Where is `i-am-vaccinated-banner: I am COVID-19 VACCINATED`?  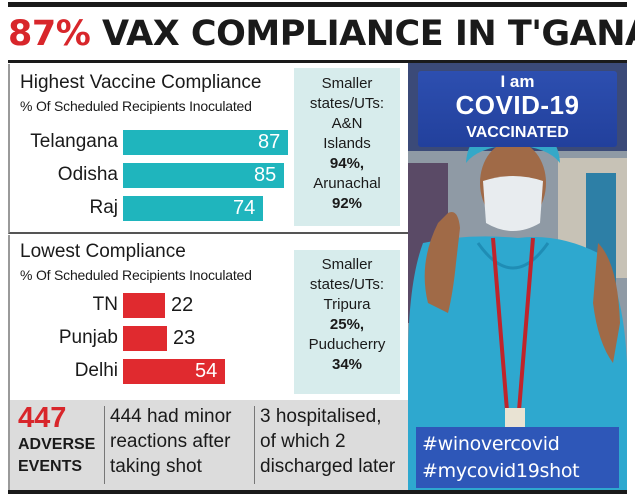
i-am-vaccinated-banner: I am COVID-19 VACCINATED is located at coordinates (517, 109).